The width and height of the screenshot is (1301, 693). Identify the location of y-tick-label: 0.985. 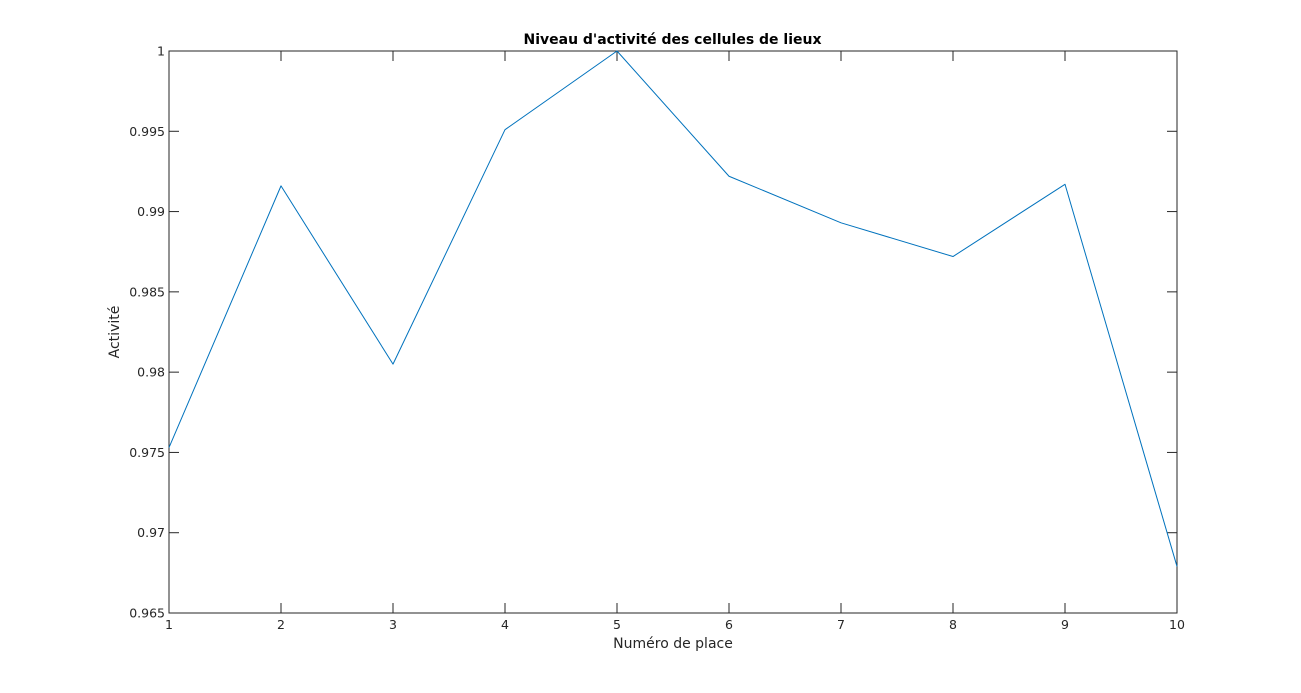
(147, 291).